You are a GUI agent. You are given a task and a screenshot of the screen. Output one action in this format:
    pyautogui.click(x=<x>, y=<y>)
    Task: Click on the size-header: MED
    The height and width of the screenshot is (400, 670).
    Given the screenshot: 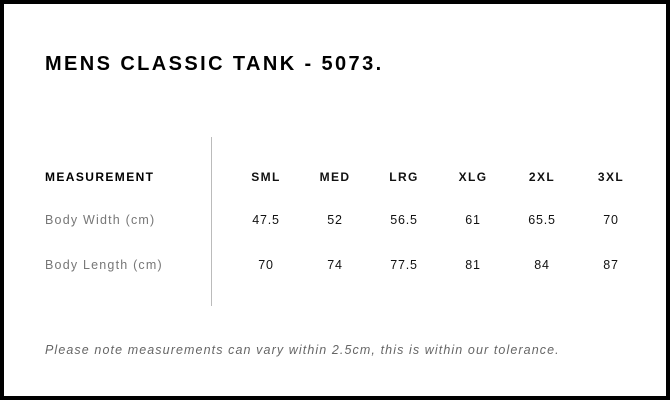 What is the action you would take?
    pyautogui.click(x=335, y=177)
    